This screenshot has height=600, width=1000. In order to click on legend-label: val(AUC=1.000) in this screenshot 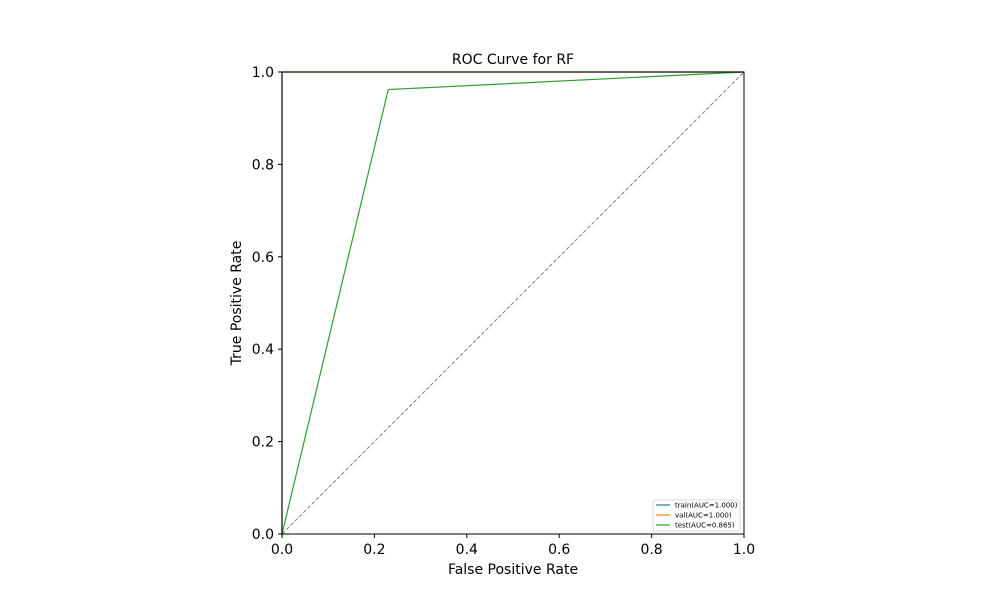, I will do `click(703, 516)`.